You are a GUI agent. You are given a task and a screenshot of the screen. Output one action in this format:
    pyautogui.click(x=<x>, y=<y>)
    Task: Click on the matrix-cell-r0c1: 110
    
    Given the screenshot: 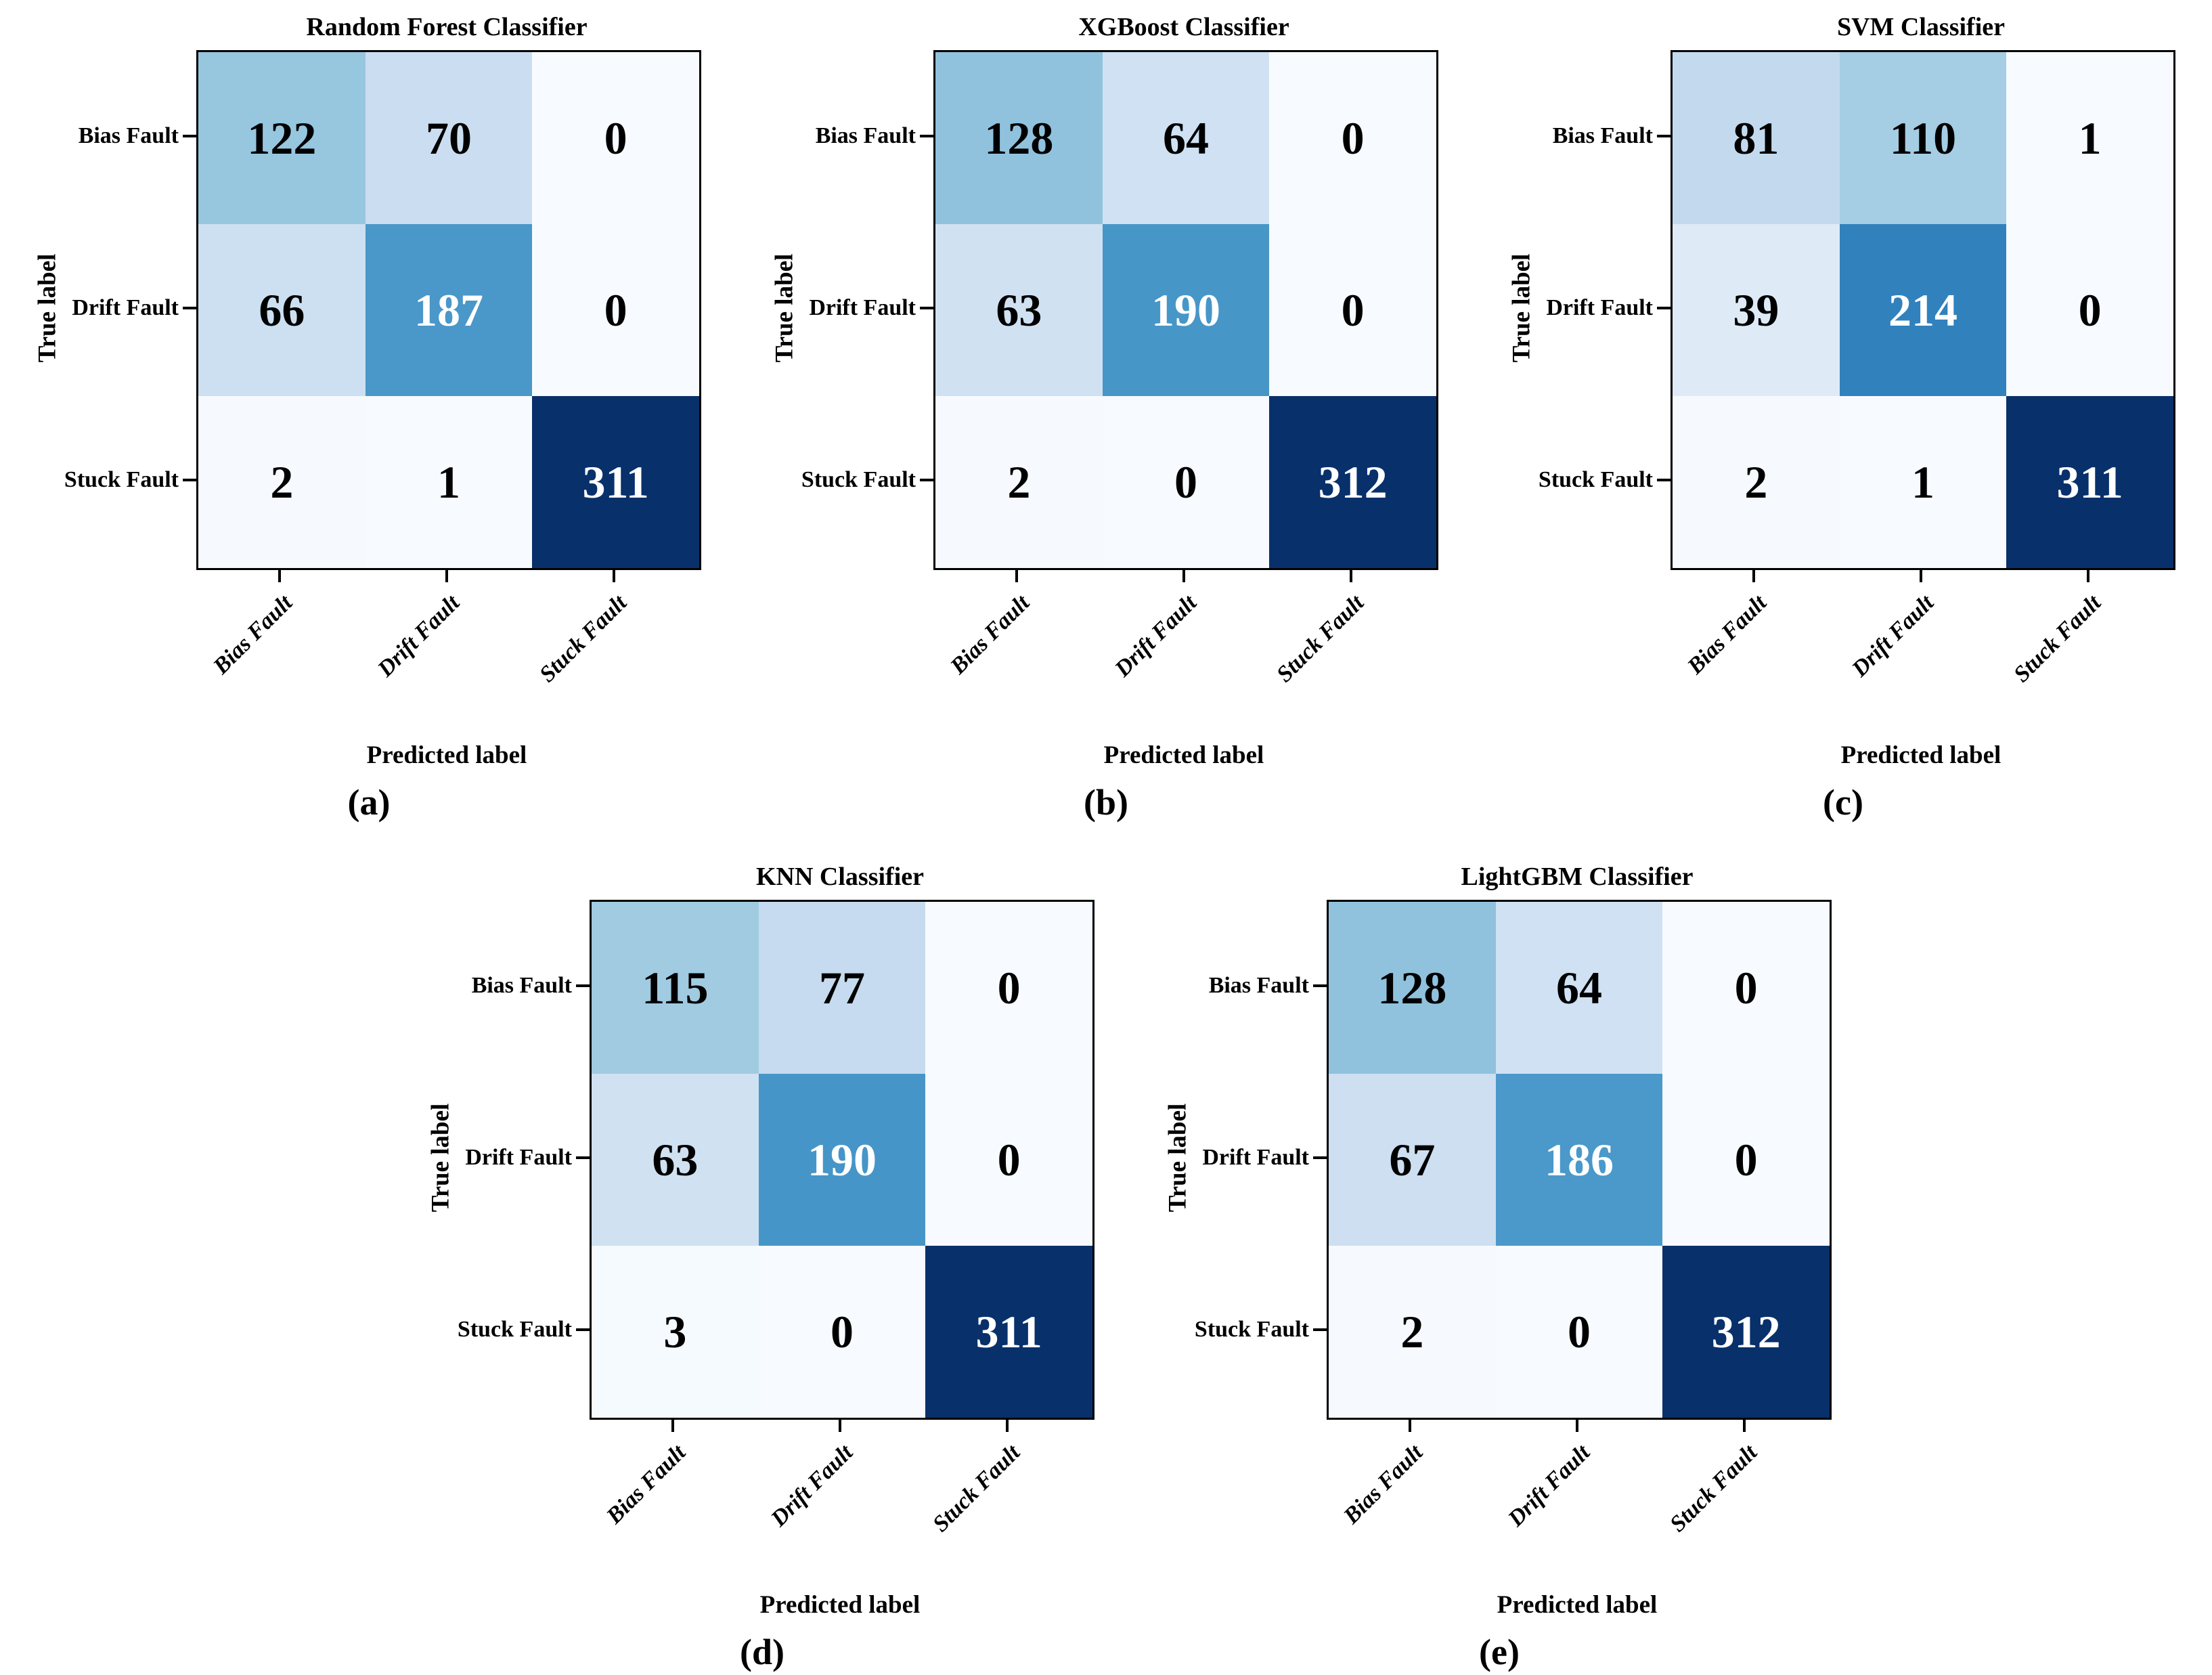 What is the action you would take?
    pyautogui.click(x=1923, y=138)
    